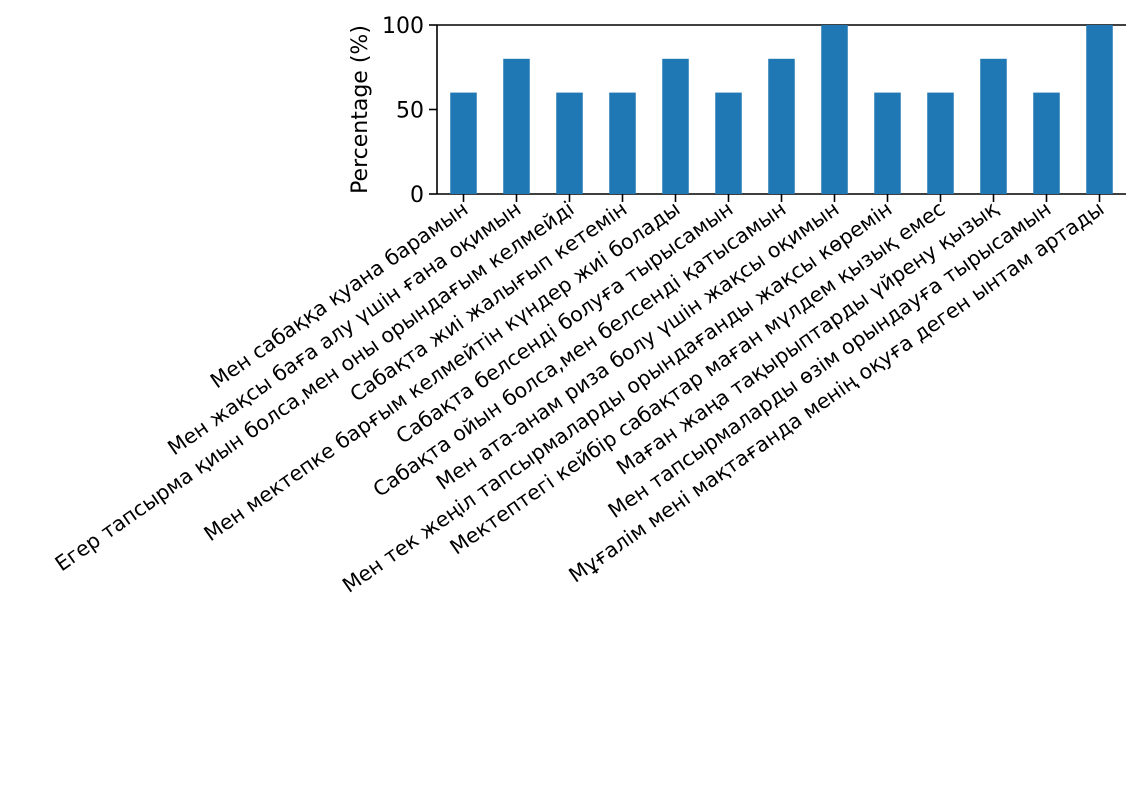 Image resolution: width=1131 pixels, height=810 pixels. What do you see at coordinates (410, 111) in the screenshot?
I see `y-tick-label: 50` at bounding box center [410, 111].